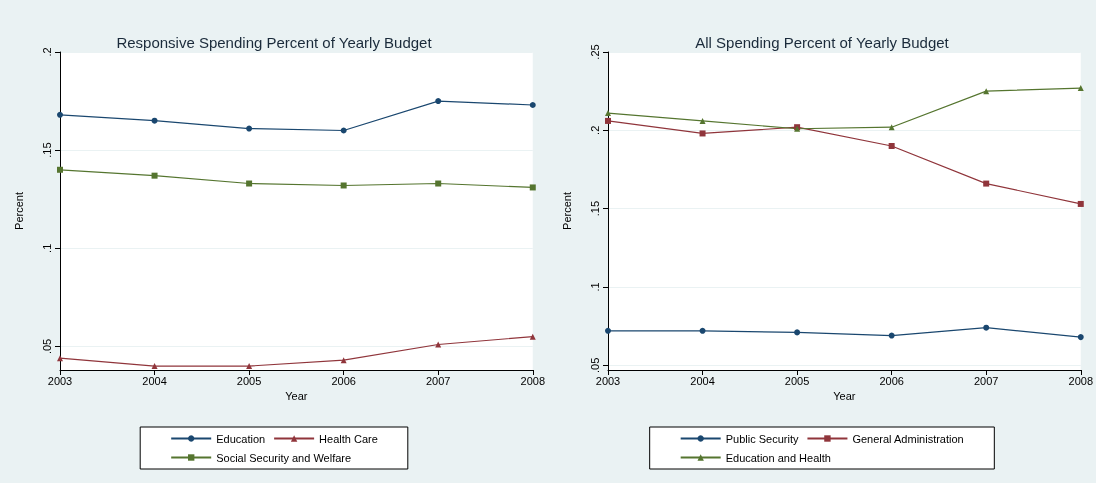 The image size is (1096, 483). I want to click on legend-label: Health Care, so click(348, 438).